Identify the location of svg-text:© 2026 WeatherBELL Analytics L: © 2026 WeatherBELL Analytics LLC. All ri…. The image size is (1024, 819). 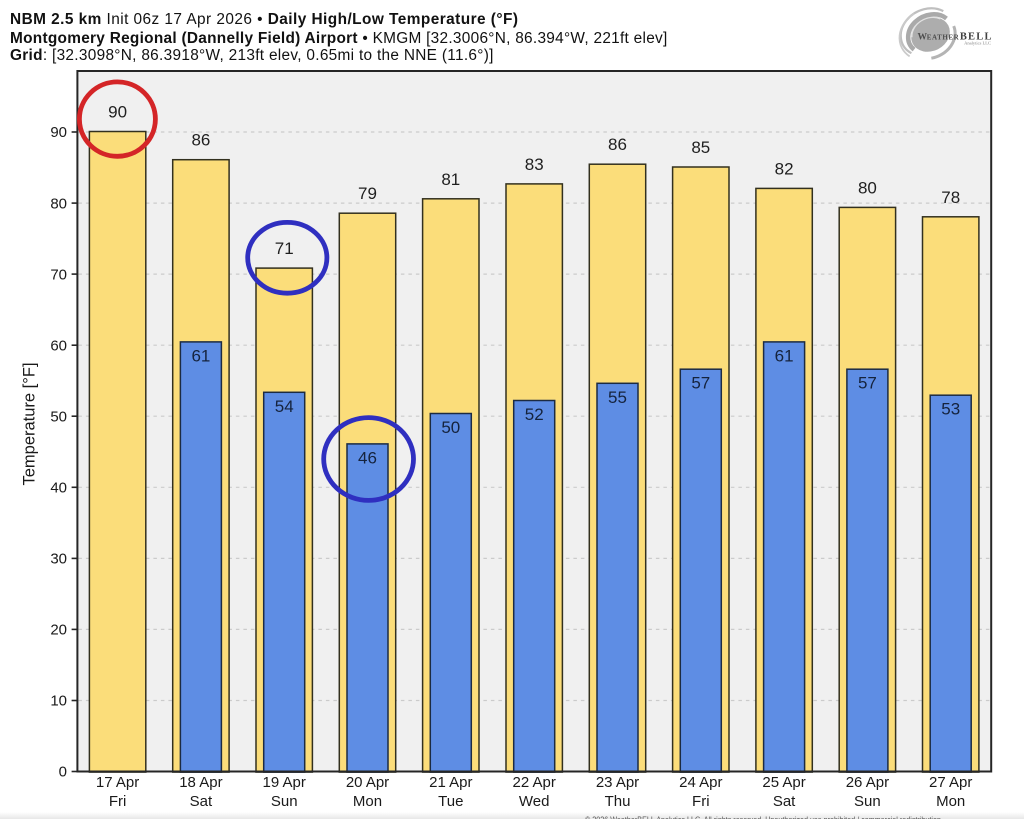
(763, 816).